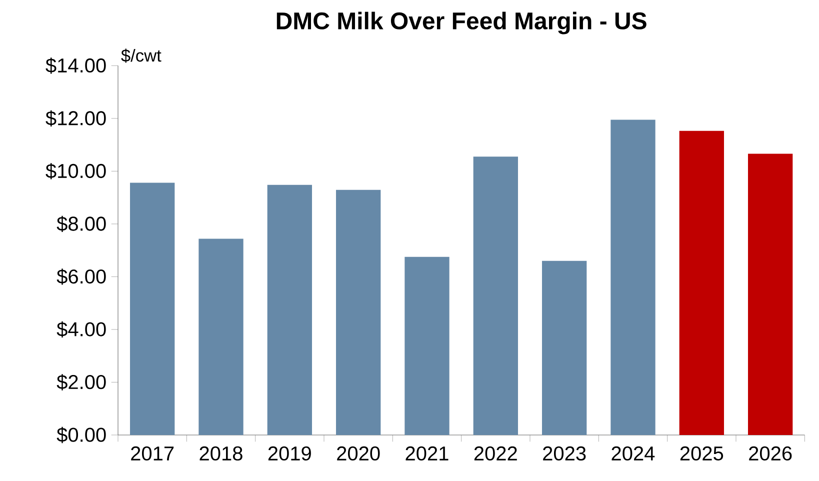 Image resolution: width=819 pixels, height=481 pixels. What do you see at coordinates (76, 66) in the screenshot?
I see `y-tick-label: $14.00` at bounding box center [76, 66].